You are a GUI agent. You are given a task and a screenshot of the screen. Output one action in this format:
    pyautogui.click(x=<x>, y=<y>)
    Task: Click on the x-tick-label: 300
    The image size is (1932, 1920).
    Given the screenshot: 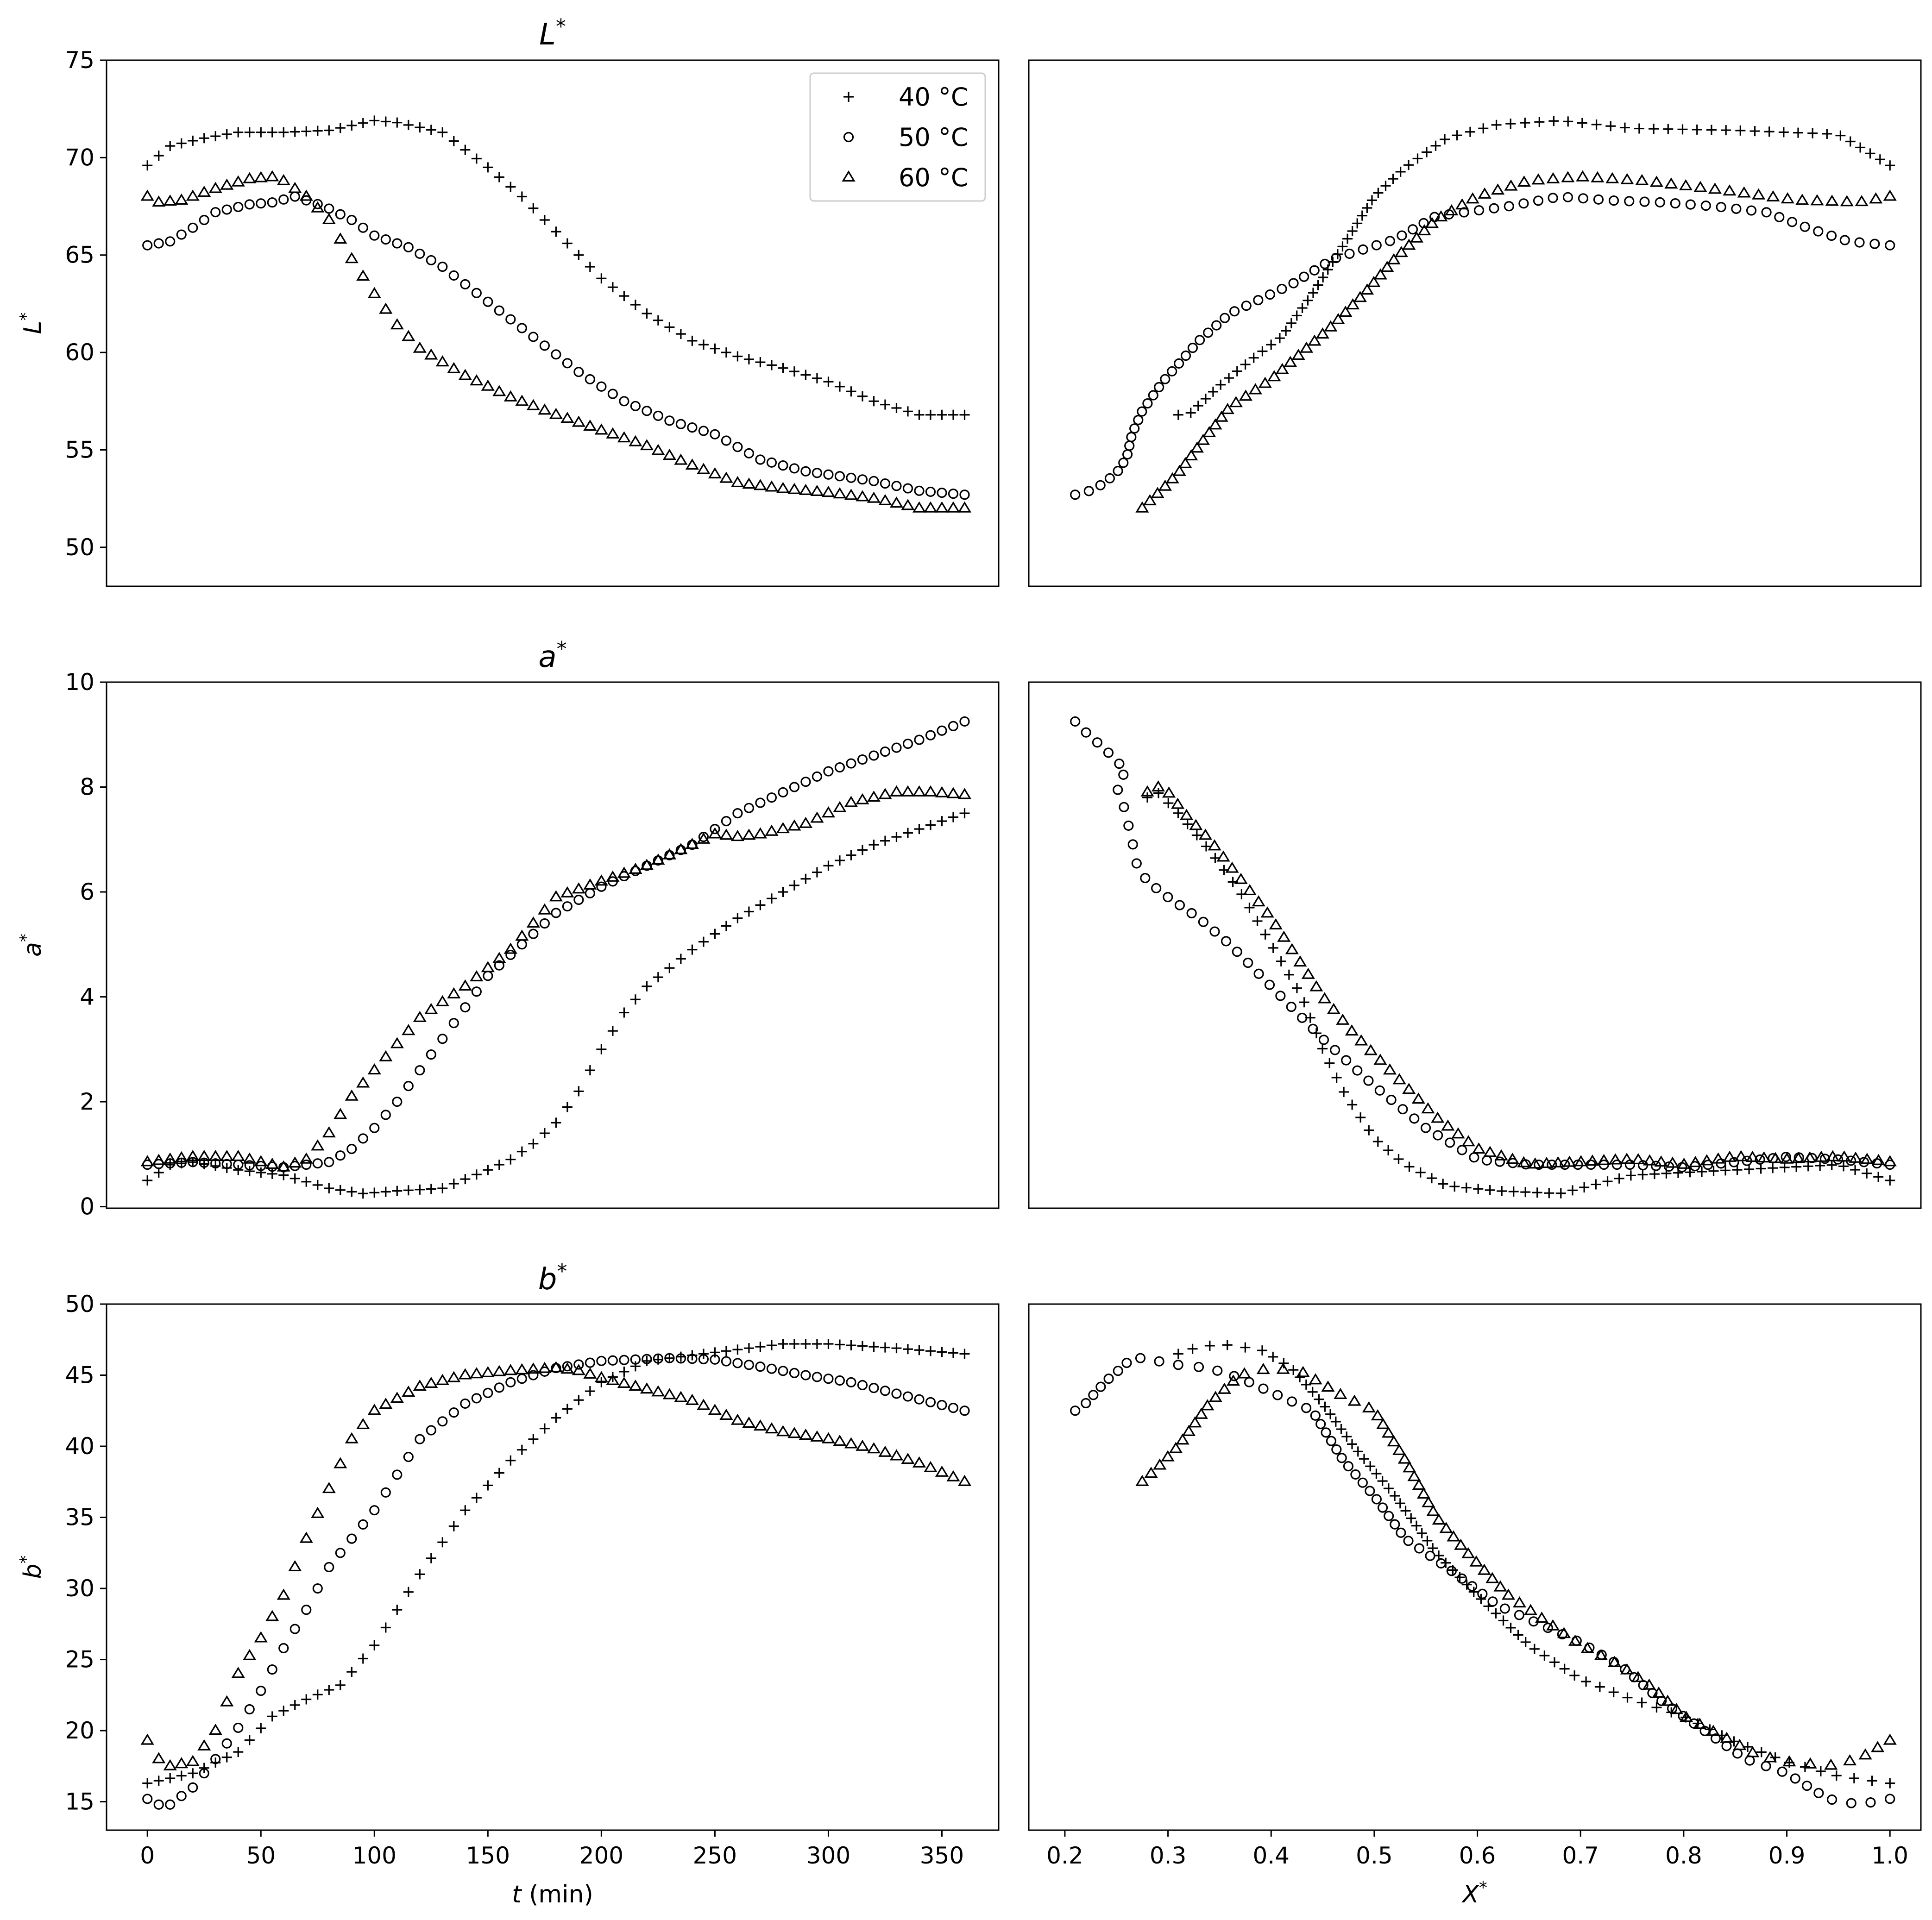 What is the action you would take?
    pyautogui.click(x=828, y=1855)
    